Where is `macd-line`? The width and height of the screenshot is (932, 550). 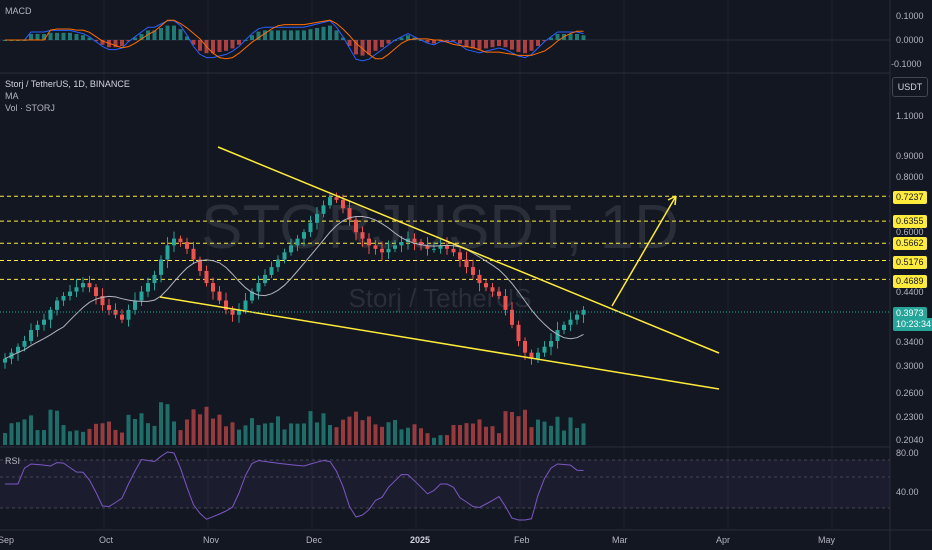
macd-line is located at coordinates (294, 41).